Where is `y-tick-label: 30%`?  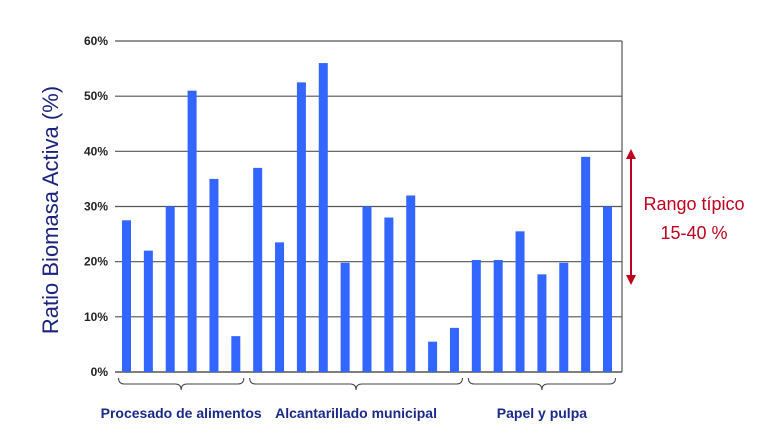
y-tick-label: 30% is located at coordinates (96, 207).